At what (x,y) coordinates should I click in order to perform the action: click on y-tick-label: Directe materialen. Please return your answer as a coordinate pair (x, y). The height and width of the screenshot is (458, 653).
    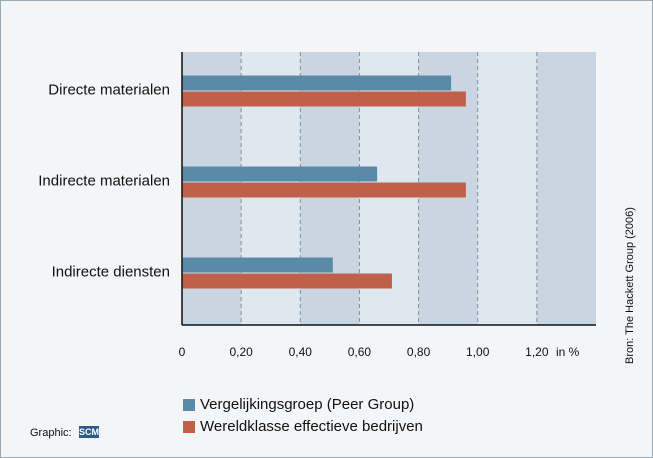
    Looking at the image, I should click on (109, 89).